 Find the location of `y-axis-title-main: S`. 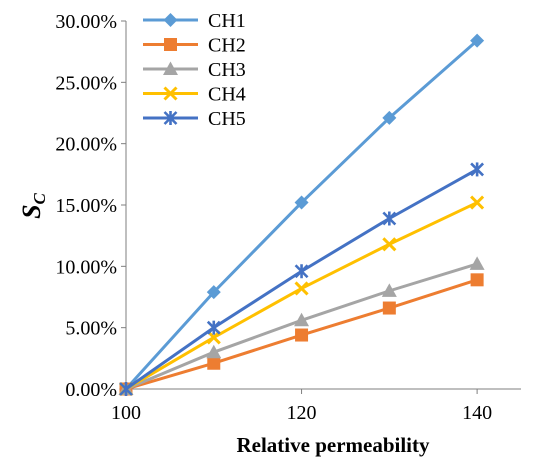

y-axis-title-main: S is located at coordinates (31, 211).